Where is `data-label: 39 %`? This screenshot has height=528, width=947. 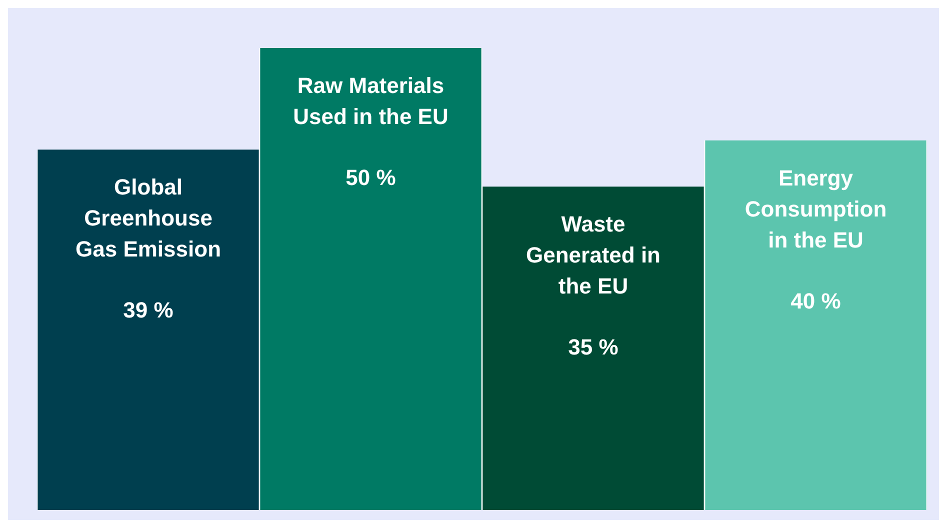
data-label: 39 % is located at coordinates (148, 310).